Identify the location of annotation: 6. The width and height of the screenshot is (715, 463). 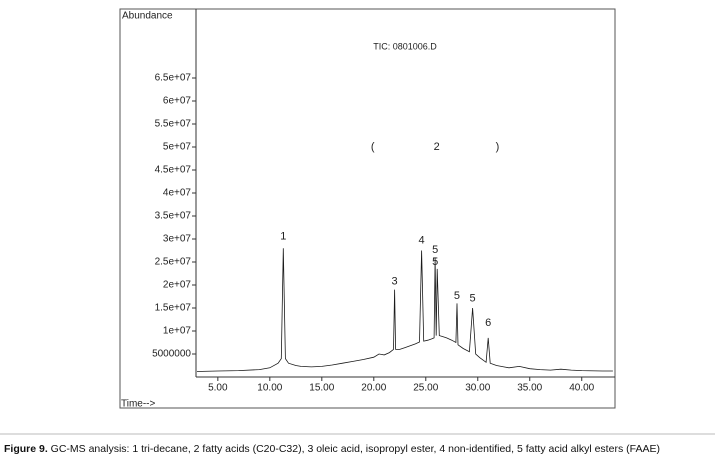
(488, 323).